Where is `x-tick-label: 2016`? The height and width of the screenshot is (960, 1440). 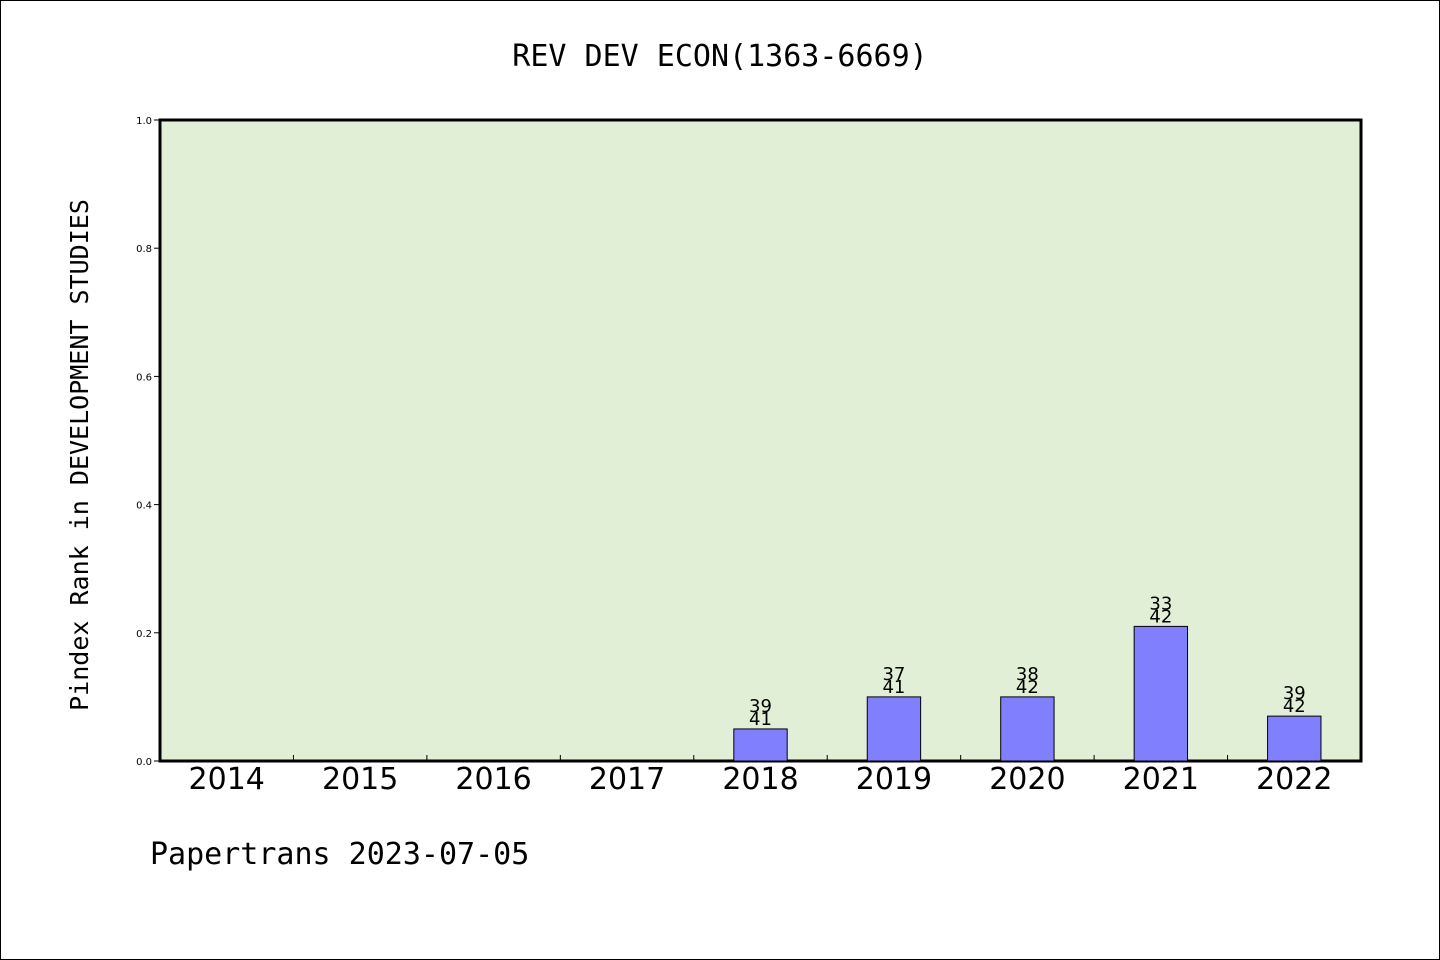 x-tick-label: 2016 is located at coordinates (493, 779).